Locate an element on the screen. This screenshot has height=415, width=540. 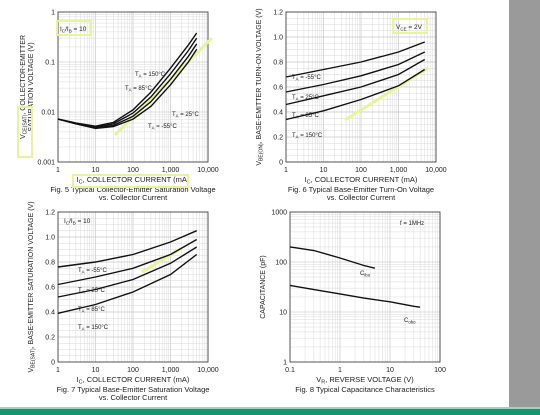
y-tick-label: 10 is located at coordinates (283, 313).